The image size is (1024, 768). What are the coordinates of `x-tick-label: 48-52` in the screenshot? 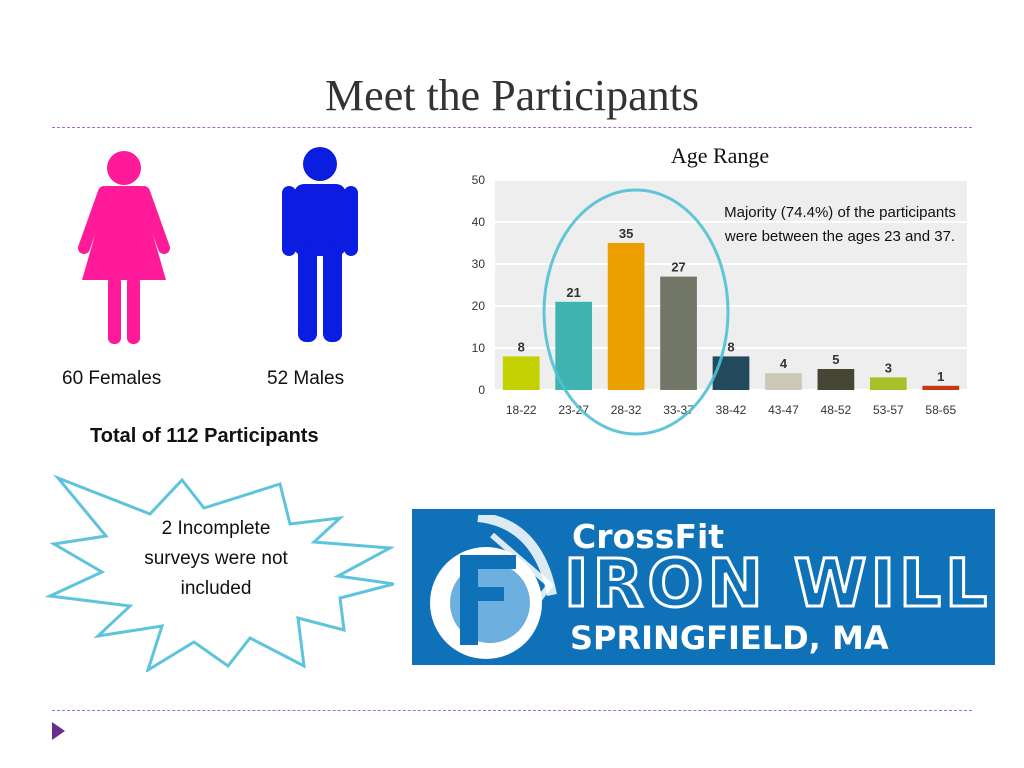 It's located at (836, 410).